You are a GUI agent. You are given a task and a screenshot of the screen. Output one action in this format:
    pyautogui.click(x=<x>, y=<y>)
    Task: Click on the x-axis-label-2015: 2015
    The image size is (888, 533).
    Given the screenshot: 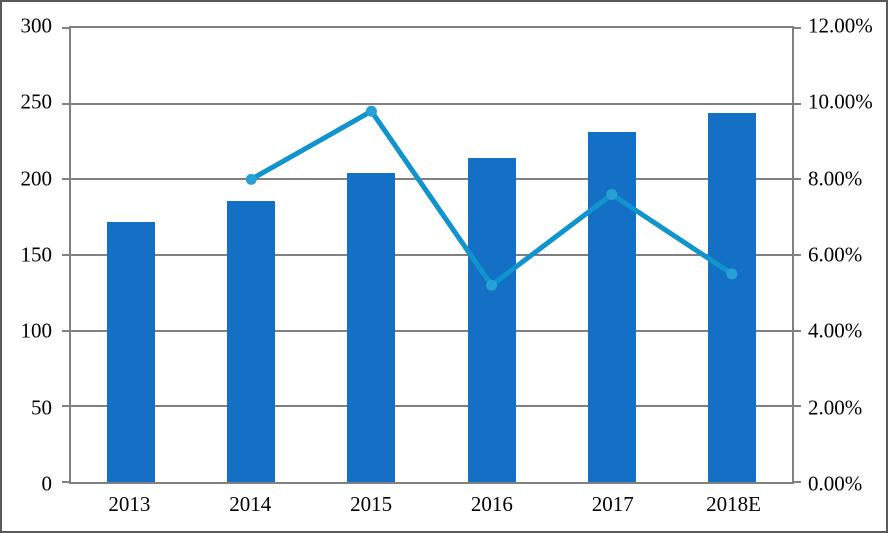 What is the action you would take?
    pyautogui.click(x=371, y=504)
    